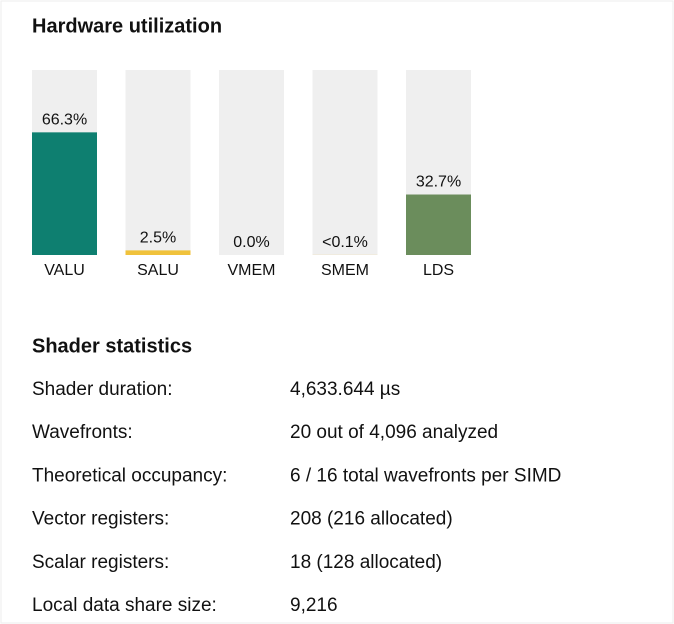 This screenshot has width=674, height=624. I want to click on stat-label: Scalar registers:, so click(100, 562).